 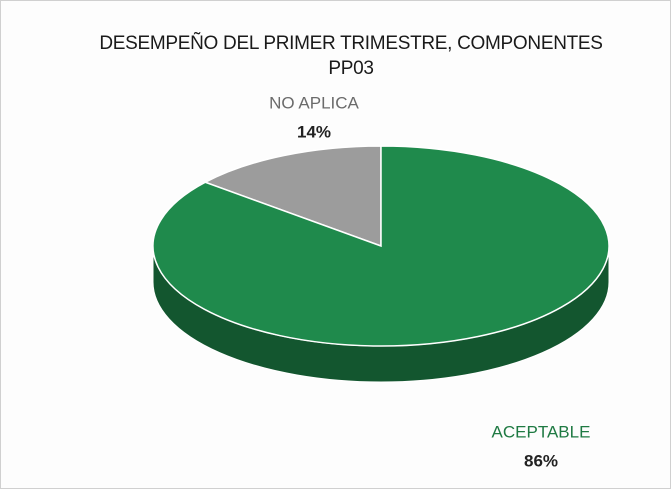 What do you see at coordinates (541, 431) in the screenshot?
I see `category-label: ACEPTABLE` at bounding box center [541, 431].